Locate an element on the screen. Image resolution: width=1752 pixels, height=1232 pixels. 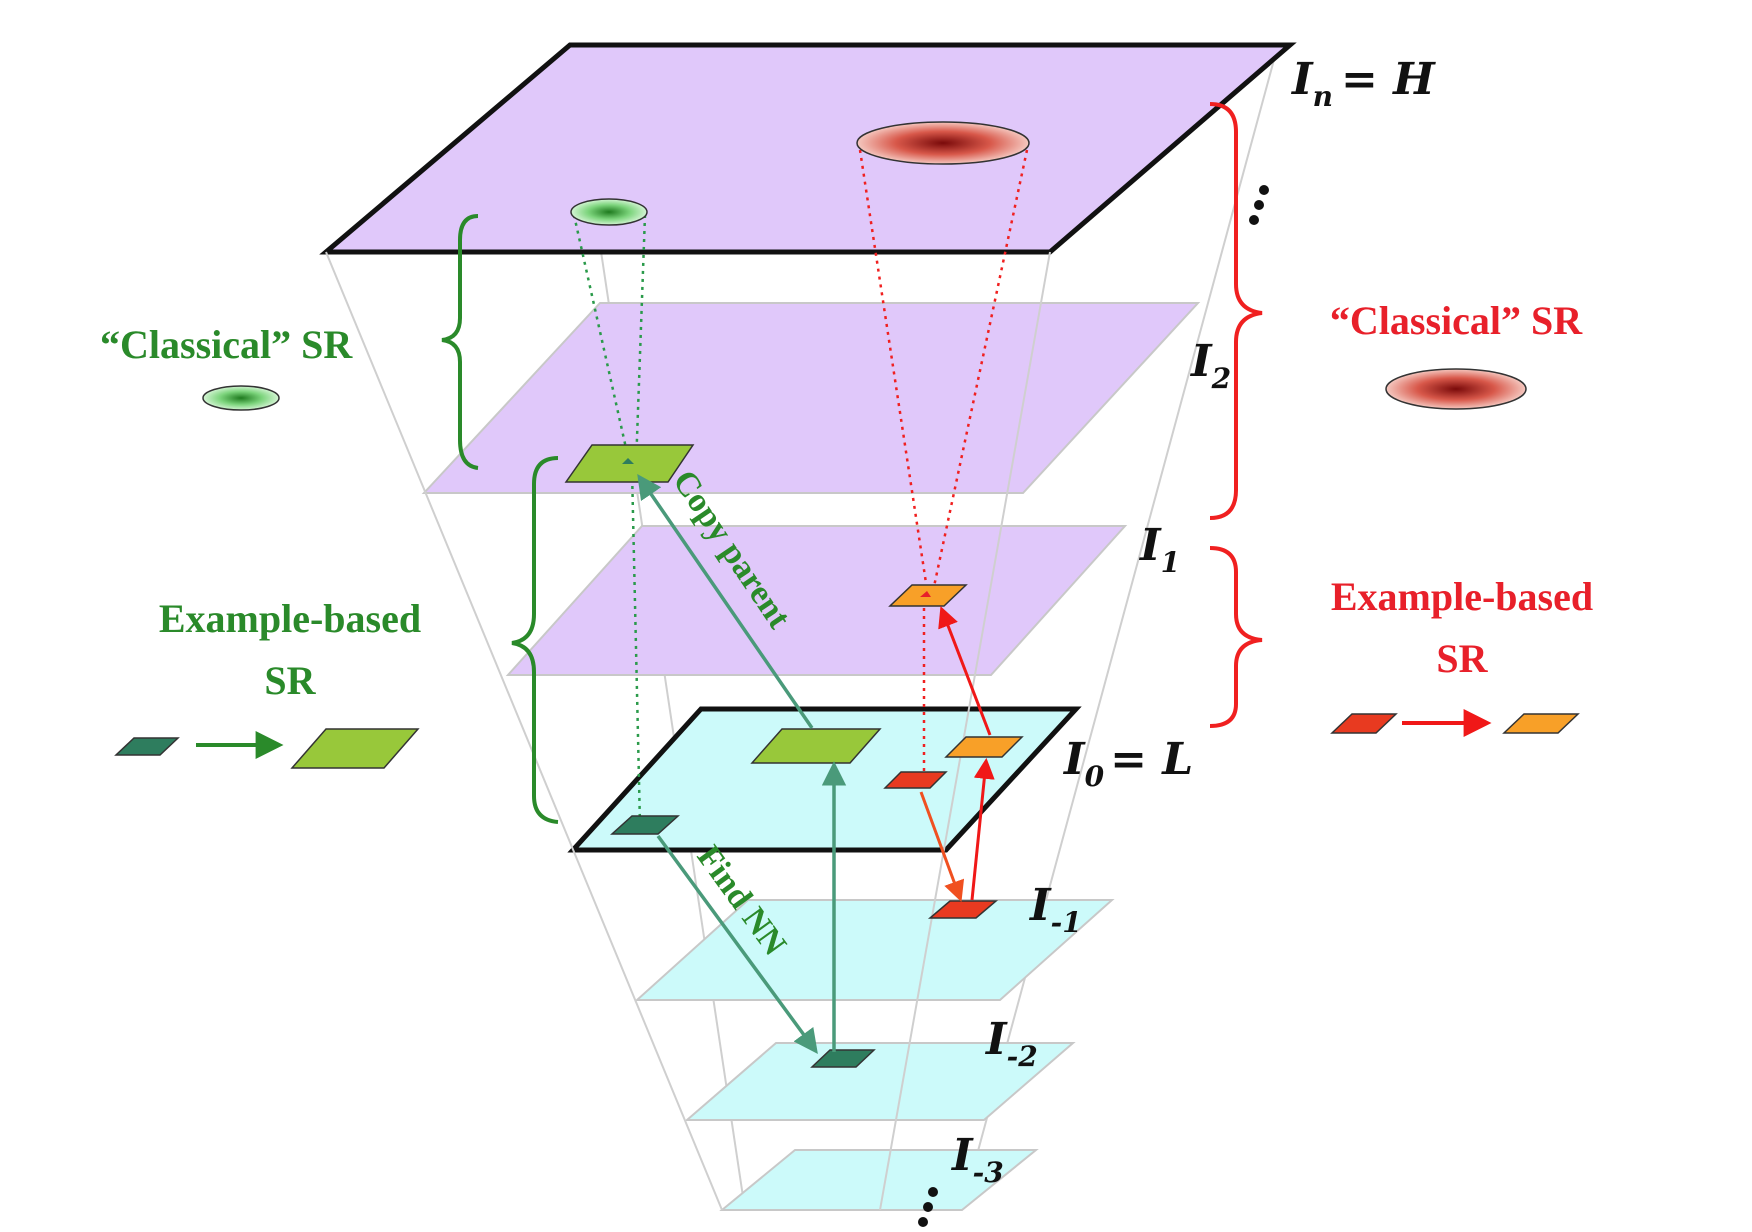
left-classical-label: “Classical” SR is located at coordinates (226, 344).